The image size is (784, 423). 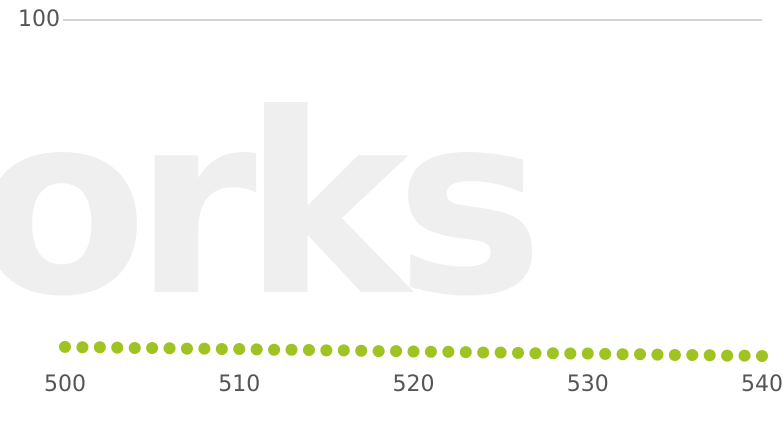 What do you see at coordinates (65, 384) in the screenshot?
I see `x-tick-label: 500` at bounding box center [65, 384].